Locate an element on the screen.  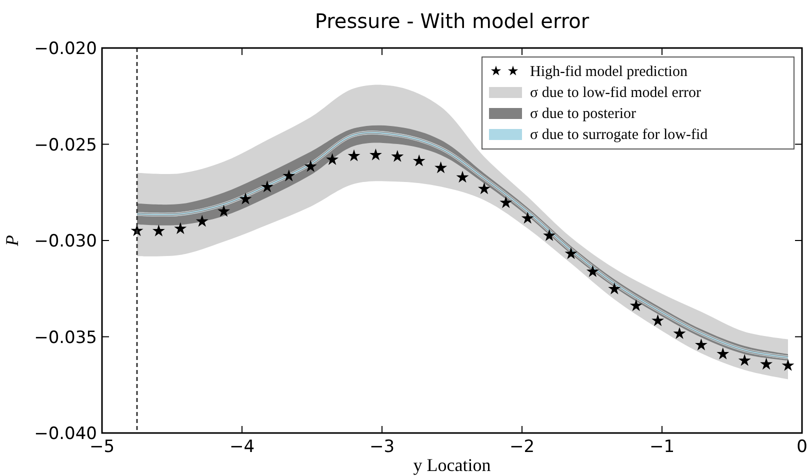
legend-label: σ due to posterior is located at coordinates (583, 114).